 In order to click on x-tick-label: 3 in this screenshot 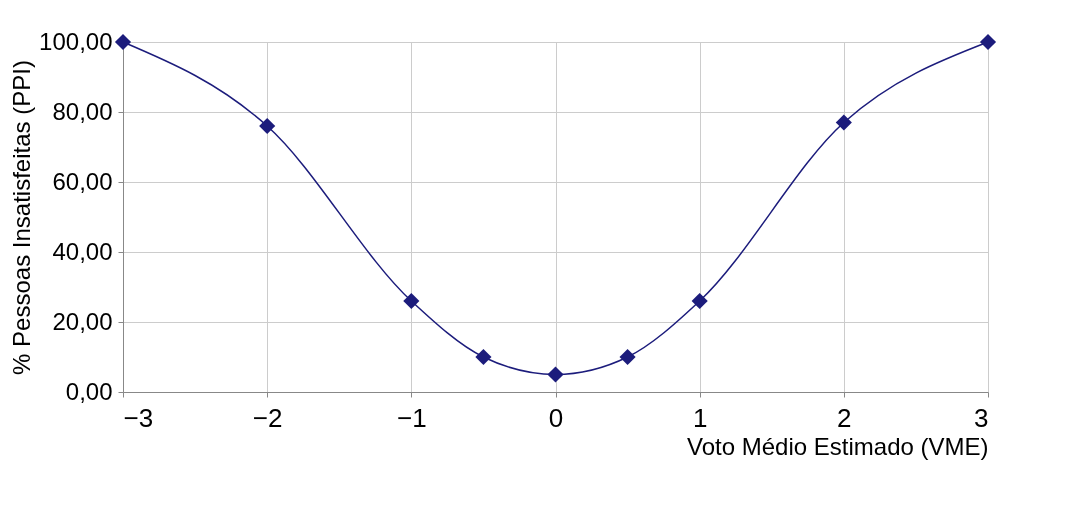, I will do `click(981, 417)`.